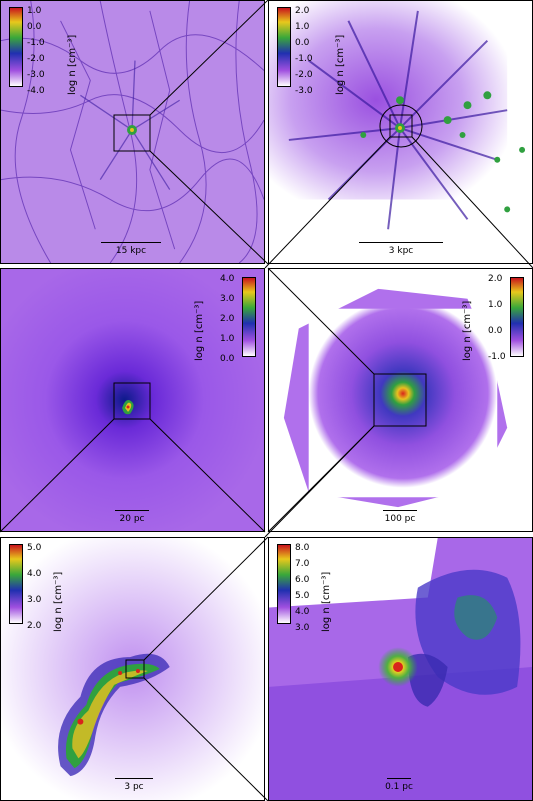 The height and width of the screenshot is (801, 533). What do you see at coordinates (302, 548) in the screenshot?
I see `colorbar-tick: 8.0` at bounding box center [302, 548].